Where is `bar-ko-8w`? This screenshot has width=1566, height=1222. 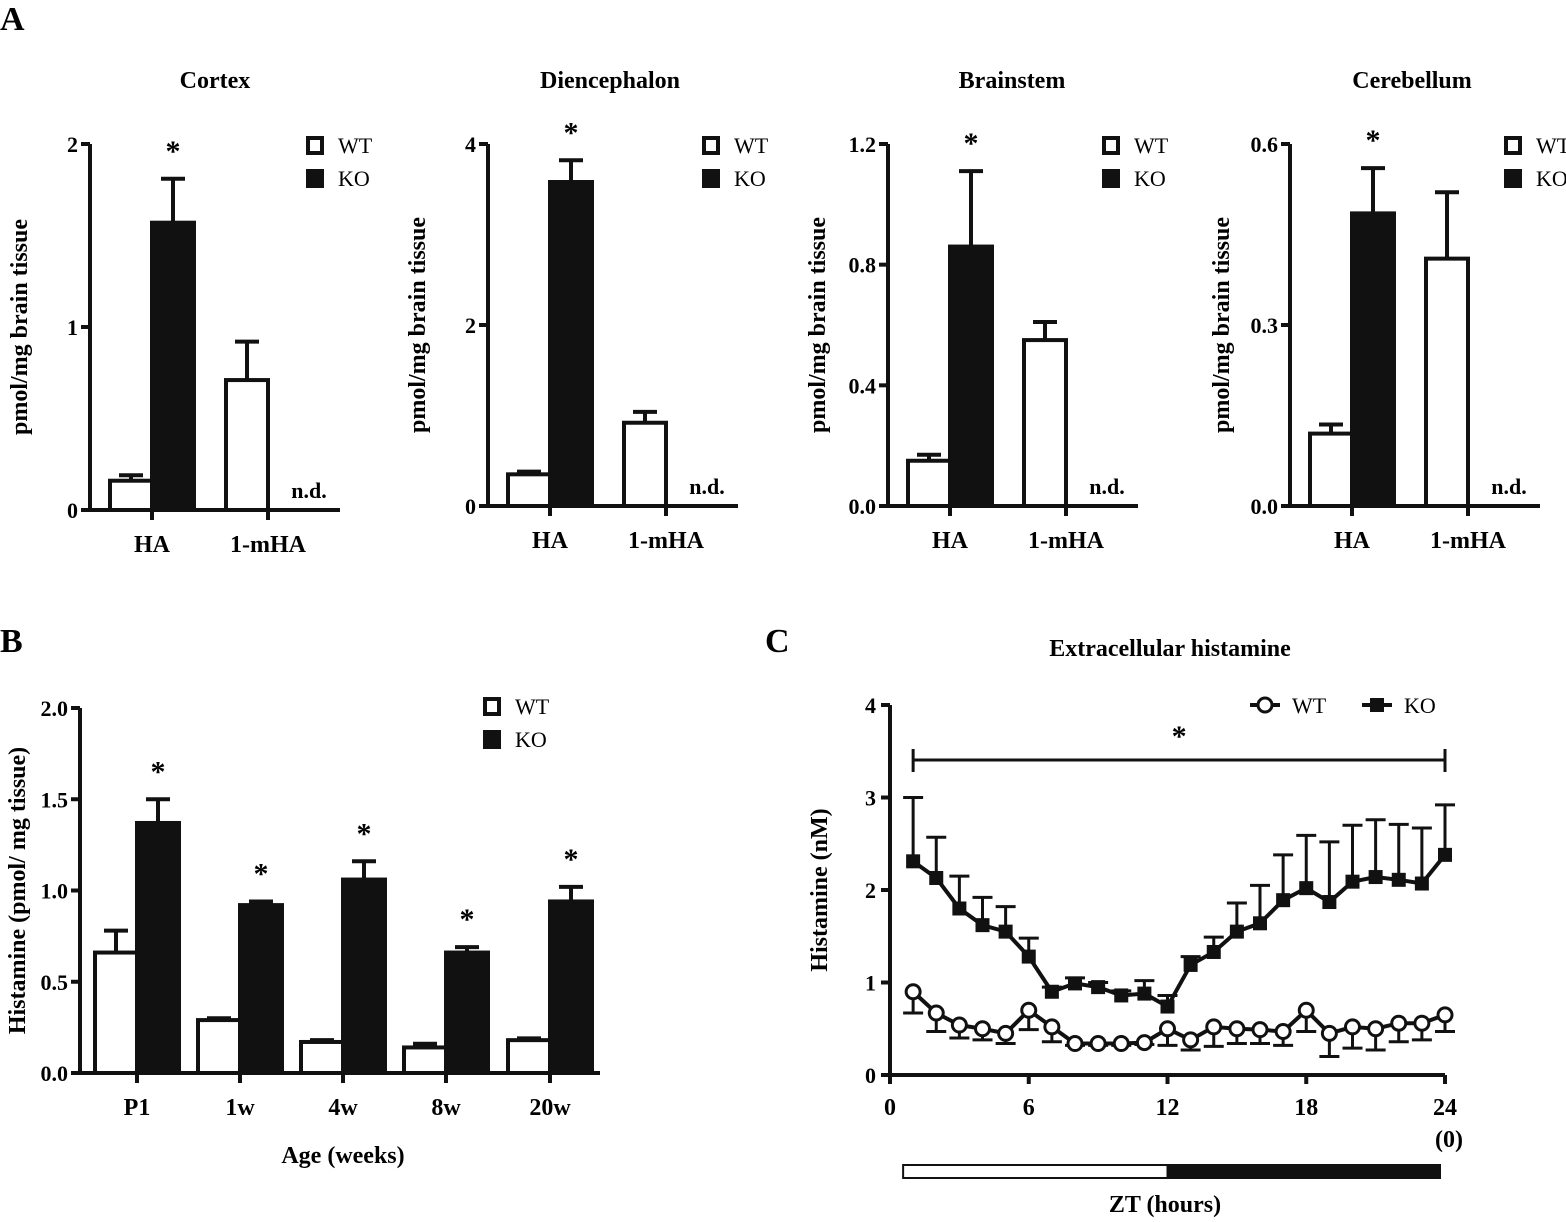
bar-ko-8w is located at coordinates (467, 1012).